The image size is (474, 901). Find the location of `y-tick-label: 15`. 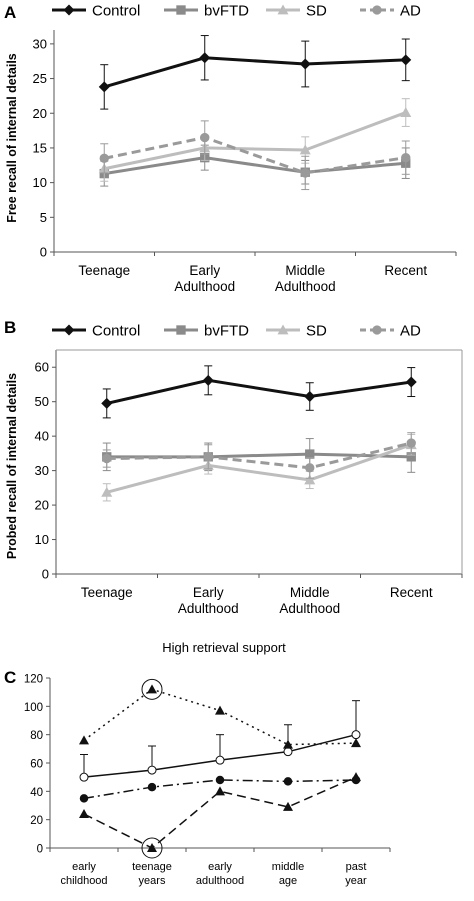

y-tick-label: 15 is located at coordinates (40, 147).